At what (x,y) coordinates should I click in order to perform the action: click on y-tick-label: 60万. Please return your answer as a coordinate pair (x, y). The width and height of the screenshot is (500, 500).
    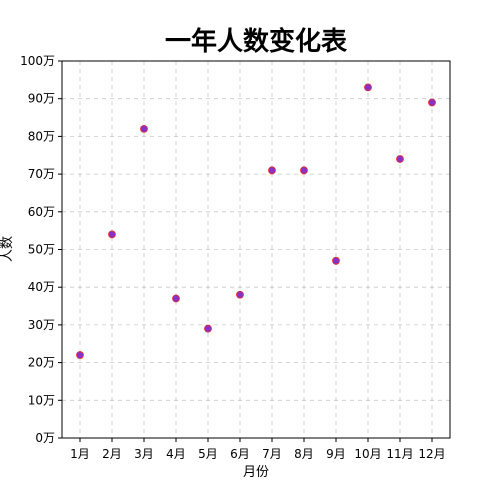
    Looking at the image, I should click on (41, 212).